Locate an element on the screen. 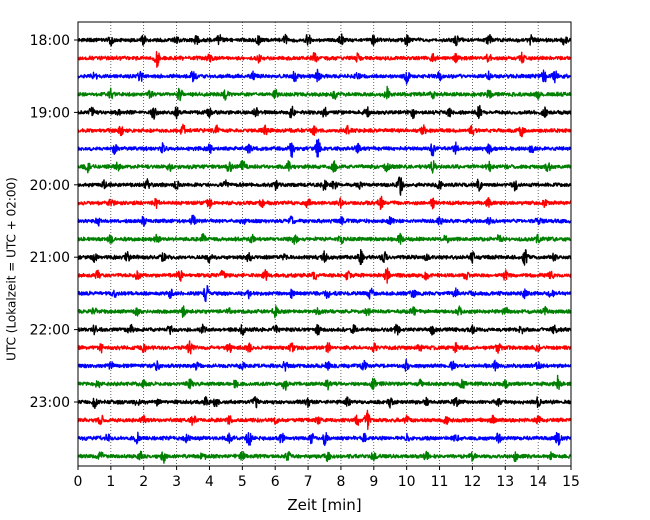 The height and width of the screenshot is (520, 650). x-tick-label: 5 is located at coordinates (242, 482).